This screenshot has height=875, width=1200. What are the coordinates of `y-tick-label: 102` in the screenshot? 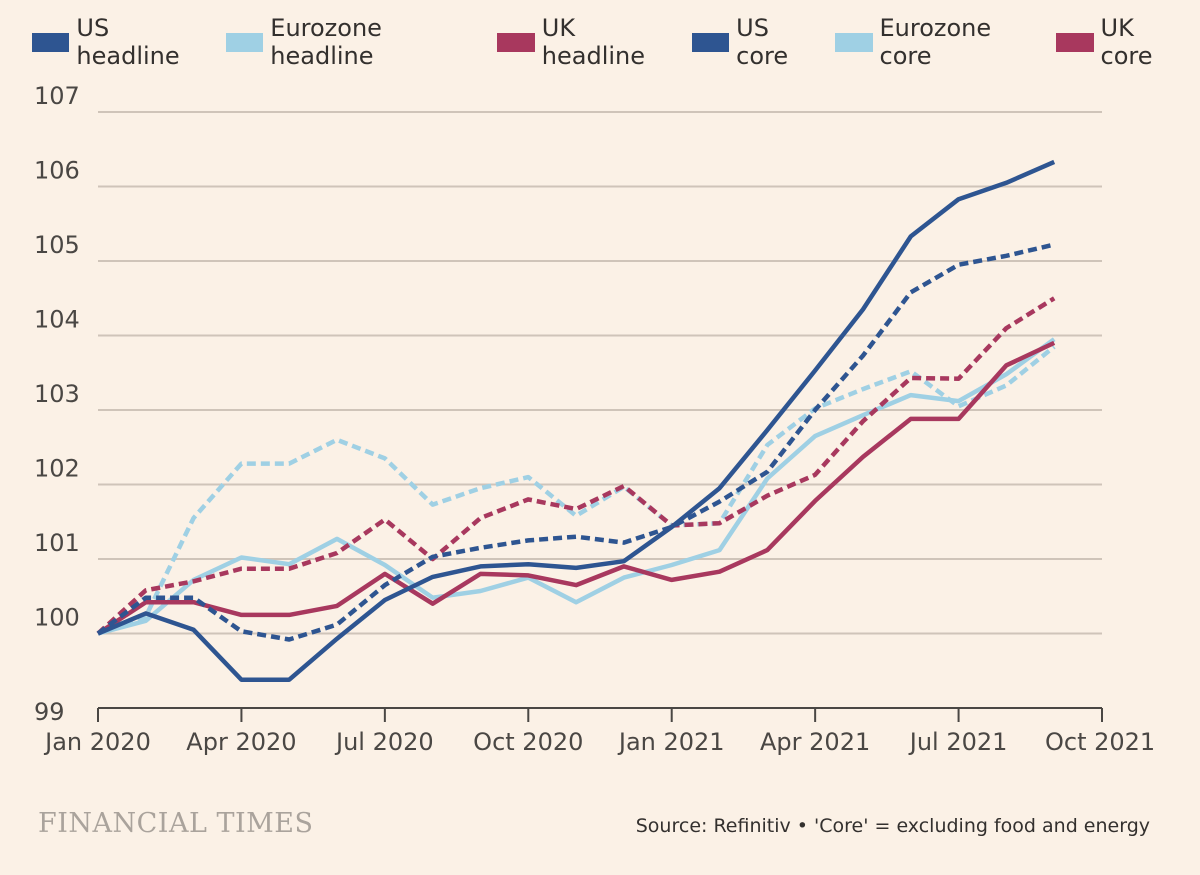 It's located at (57, 469).